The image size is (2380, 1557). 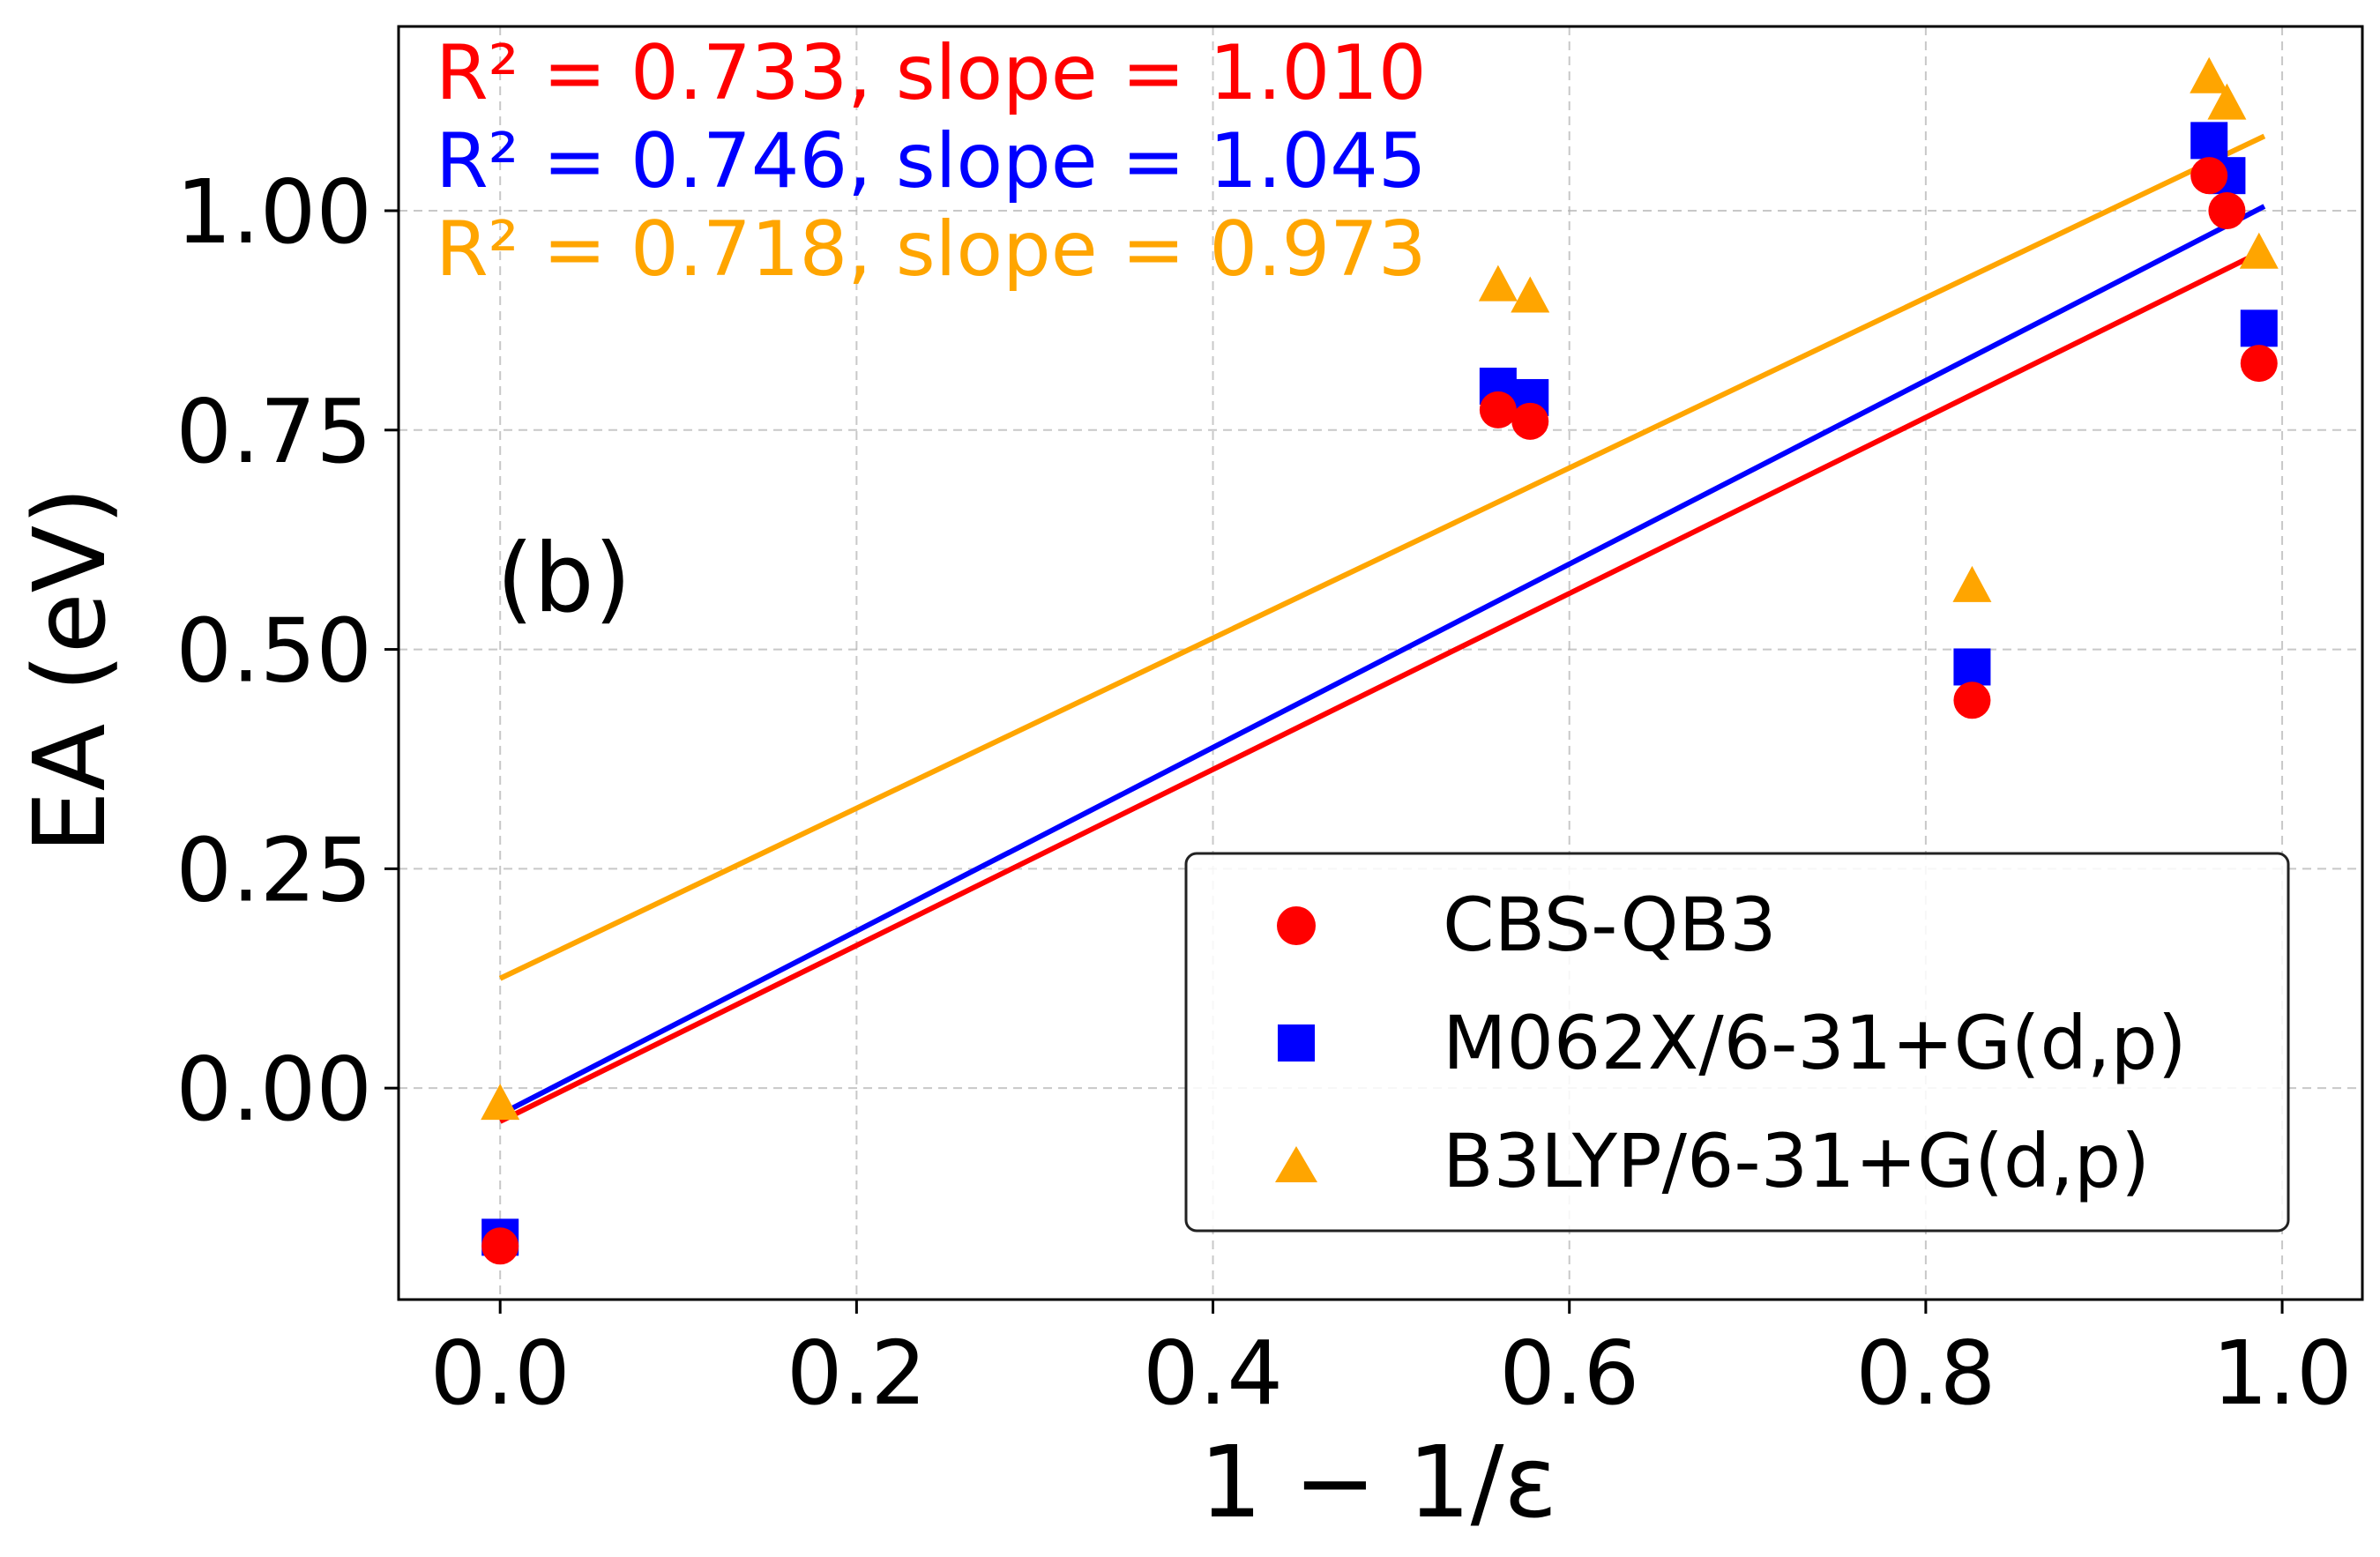 What do you see at coordinates (273, 212) in the screenshot?
I see `y-tick-label: 1.00` at bounding box center [273, 212].